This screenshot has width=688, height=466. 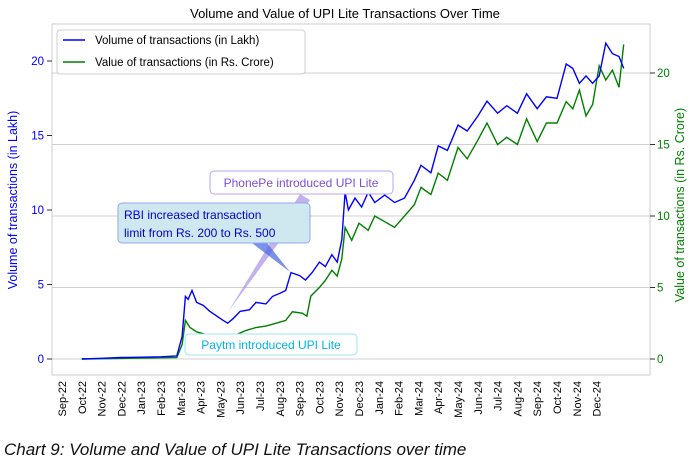 I want to click on rbi-annotation-line2: limit from Rs. 200 to Rs. 500, so click(x=200, y=233).